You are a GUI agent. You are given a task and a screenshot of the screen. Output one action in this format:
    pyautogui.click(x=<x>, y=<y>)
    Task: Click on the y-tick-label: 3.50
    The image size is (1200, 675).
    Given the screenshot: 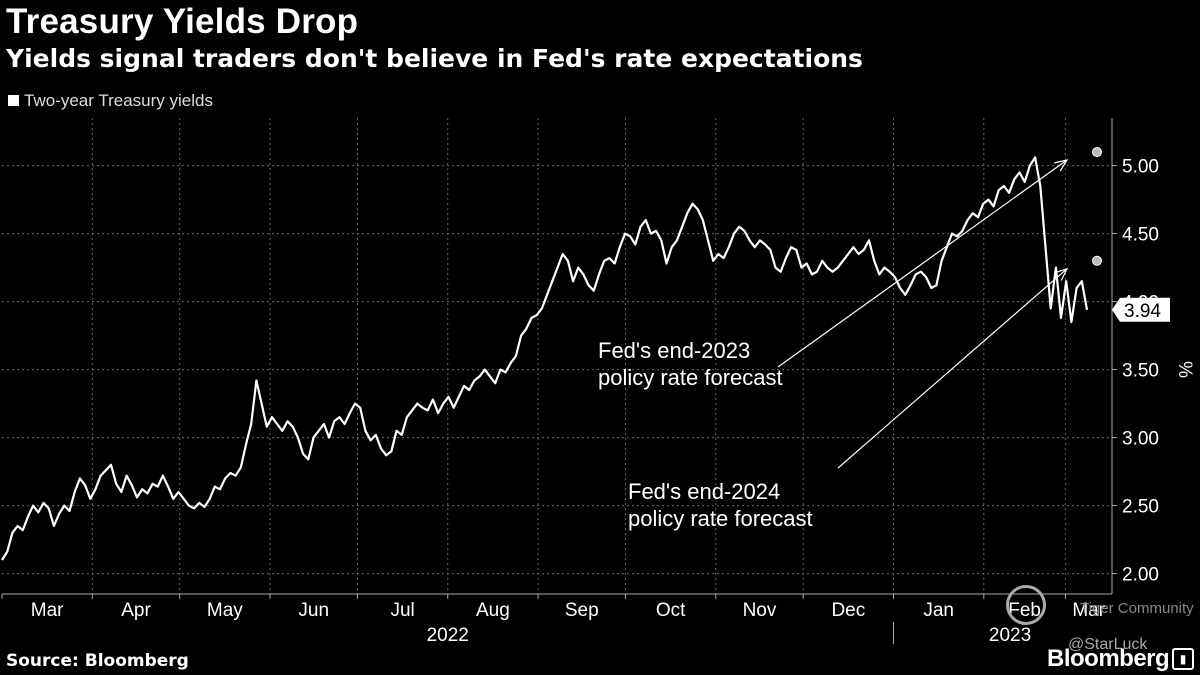 What is the action you would take?
    pyautogui.click(x=1140, y=371)
    